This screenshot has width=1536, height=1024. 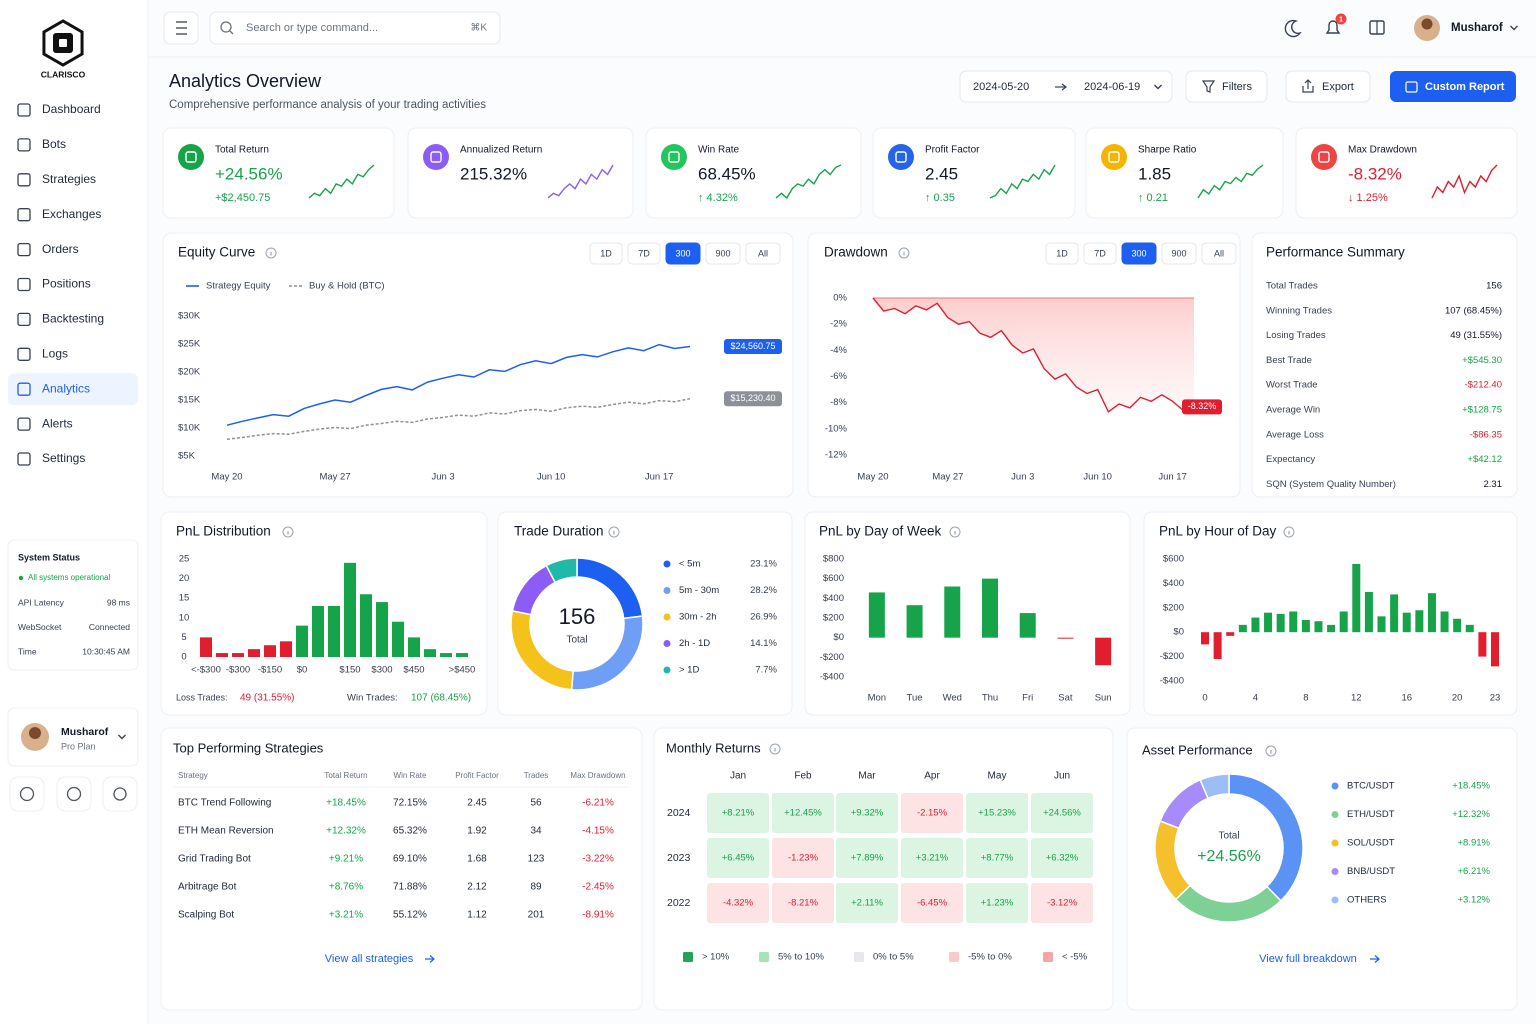 I want to click on link-arrow, so click(x=430, y=959).